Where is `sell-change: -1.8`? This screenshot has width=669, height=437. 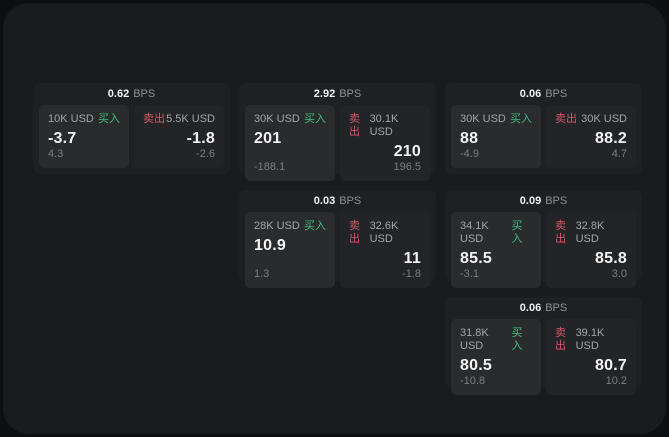
sell-change: -1.8 is located at coordinates (411, 274).